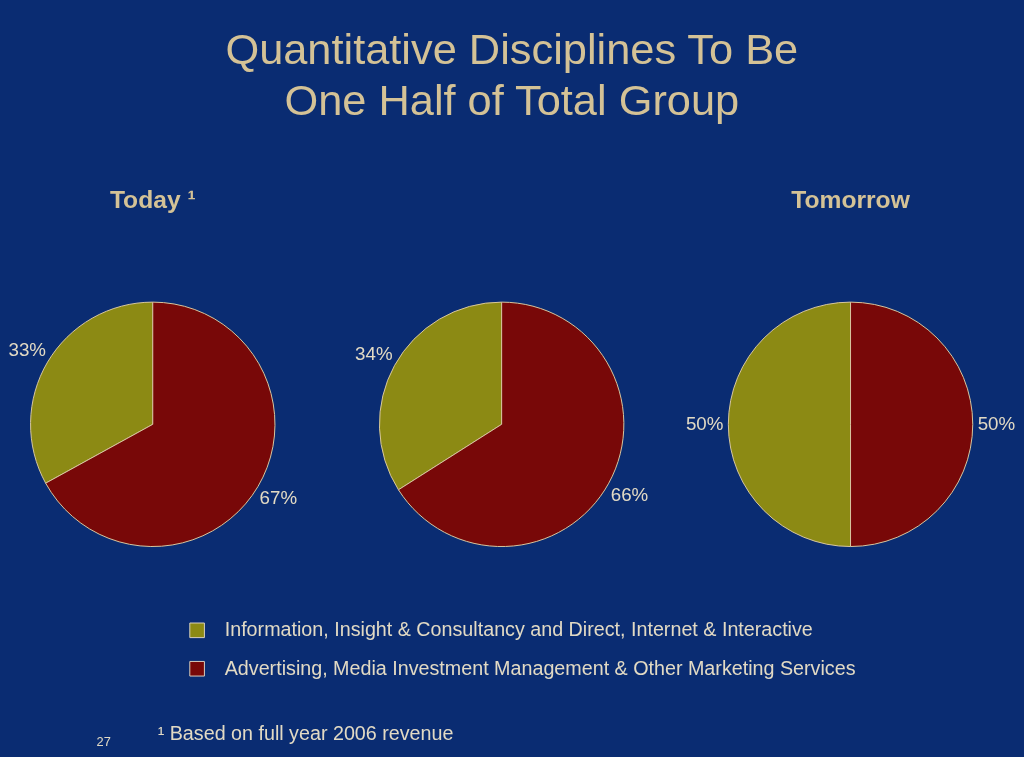  I want to click on legend-label: Information, Insight & Consultancy and Direct, Internet & Interactive, so click(518, 629).